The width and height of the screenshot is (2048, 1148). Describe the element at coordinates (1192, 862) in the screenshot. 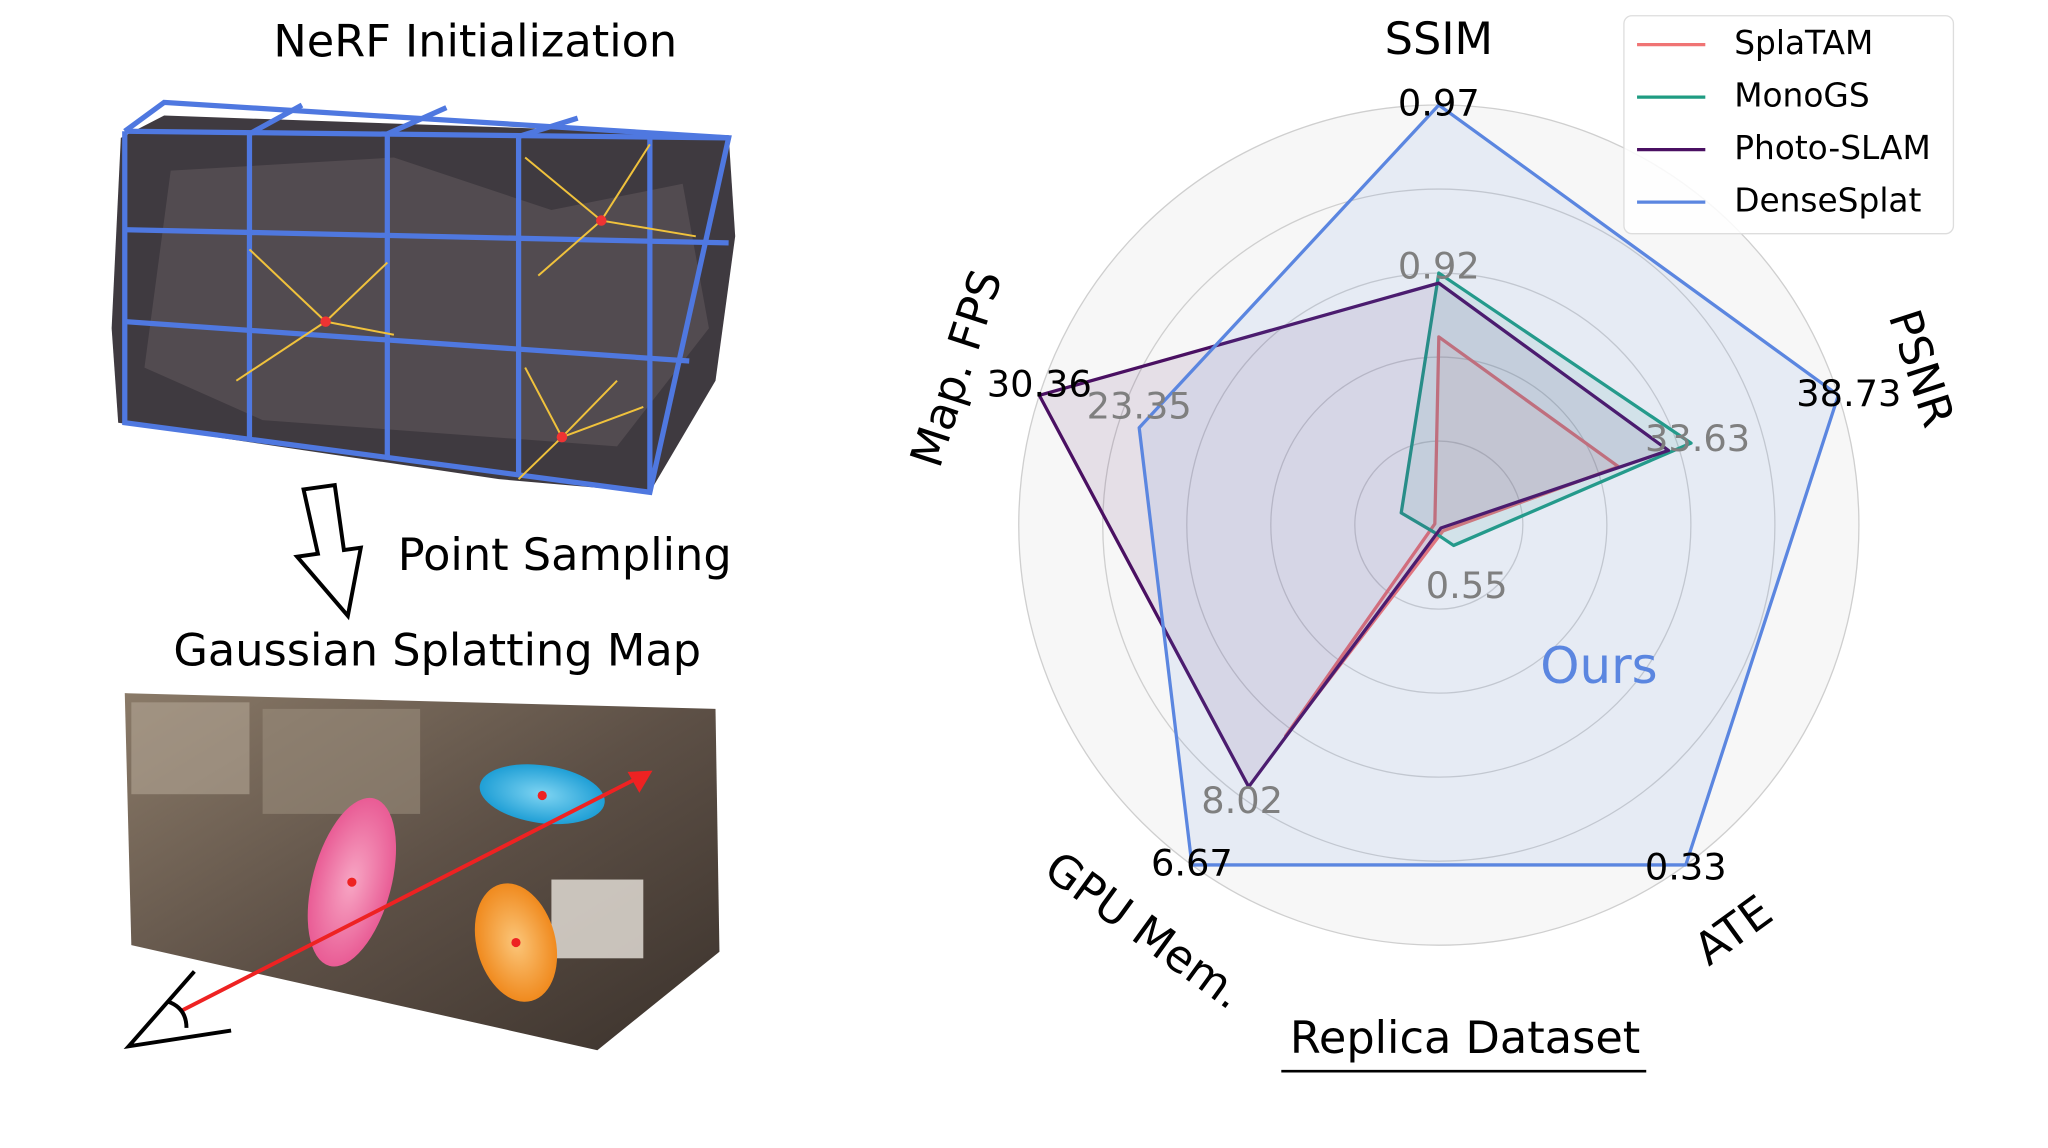

I see `value-label: 6.67` at that location.